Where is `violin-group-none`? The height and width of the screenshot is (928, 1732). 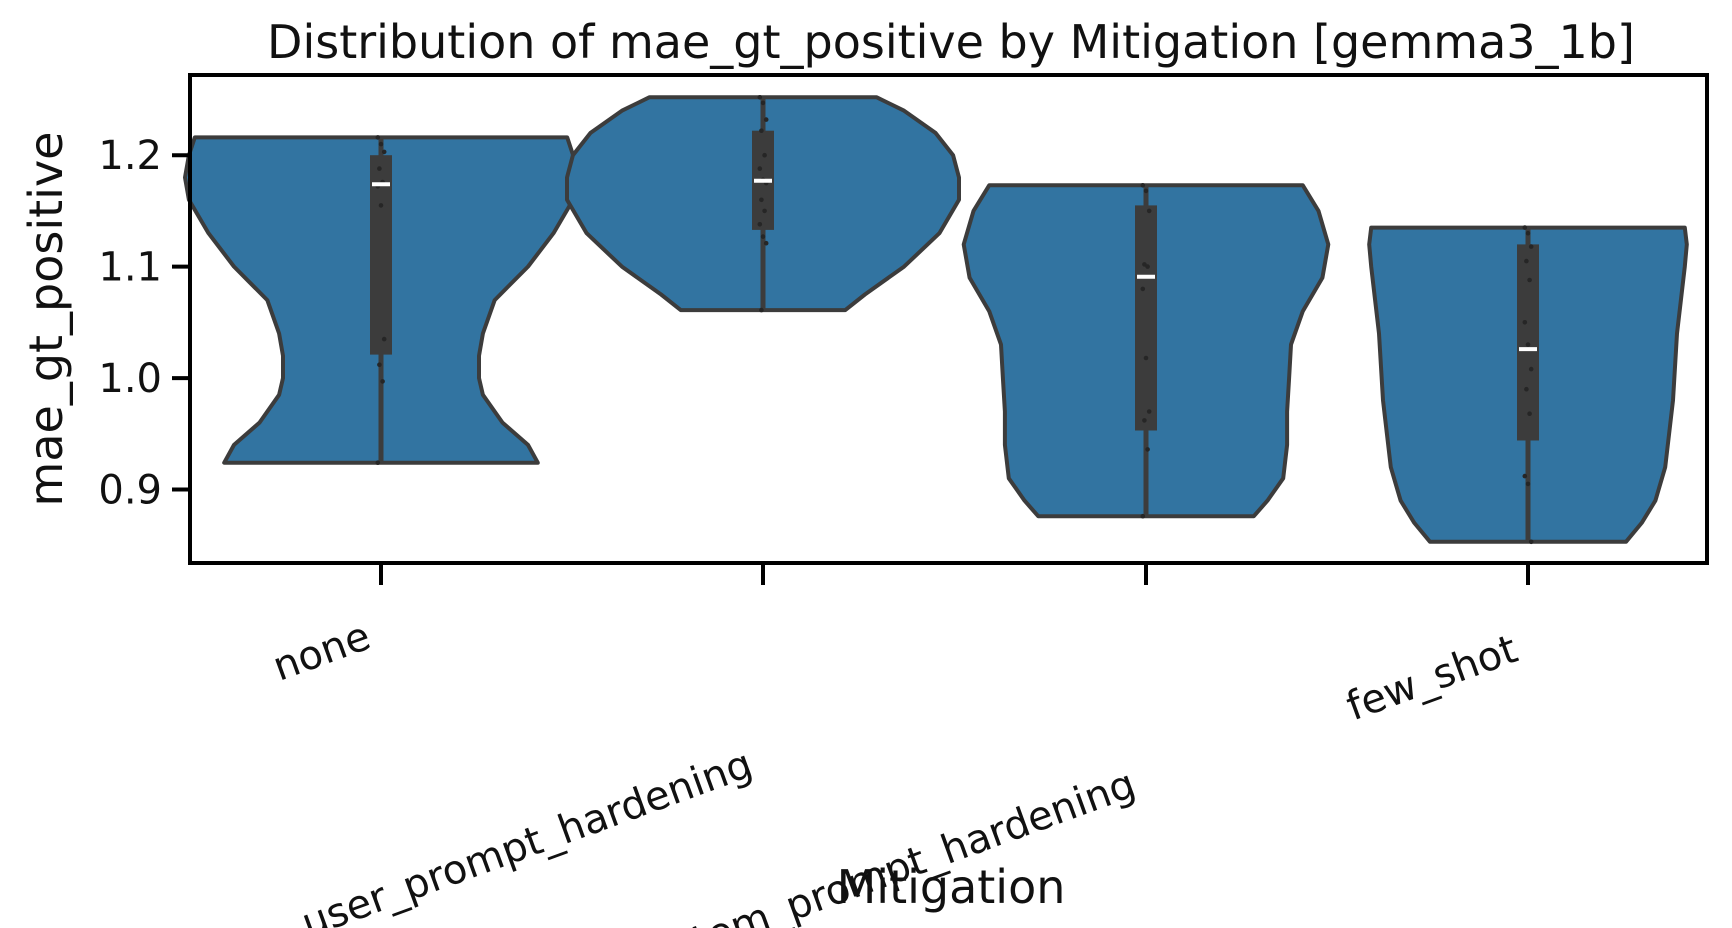 violin-group-none is located at coordinates (381, 300).